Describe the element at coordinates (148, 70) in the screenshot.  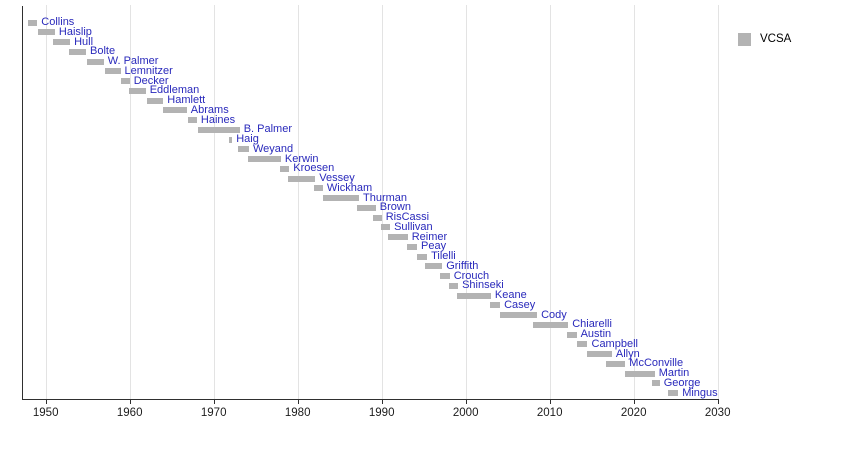
I see `person-label: Lemnitzer` at that location.